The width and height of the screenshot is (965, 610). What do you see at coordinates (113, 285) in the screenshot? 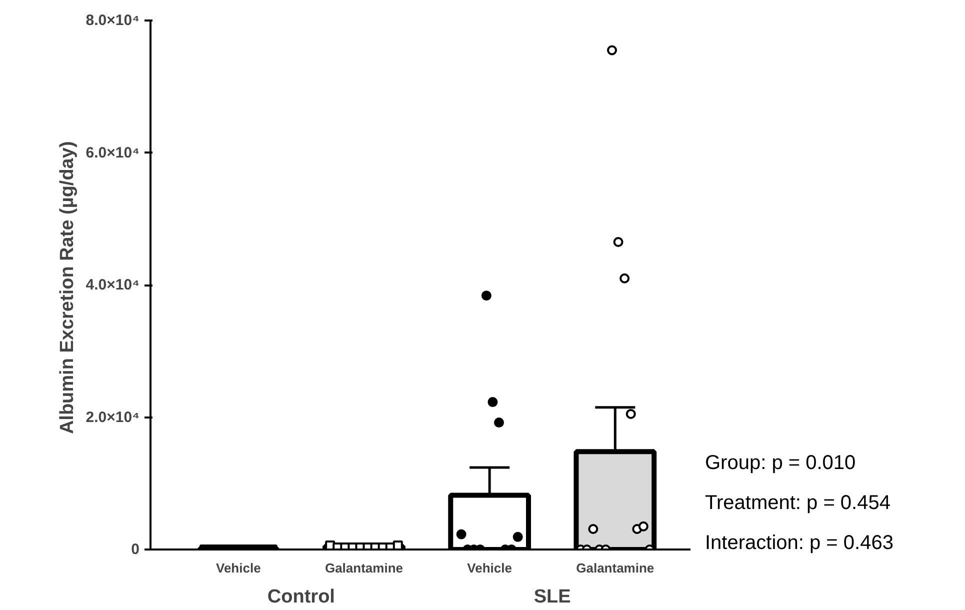
I see `y-tick-label: 4.0×10⁴` at bounding box center [113, 285].